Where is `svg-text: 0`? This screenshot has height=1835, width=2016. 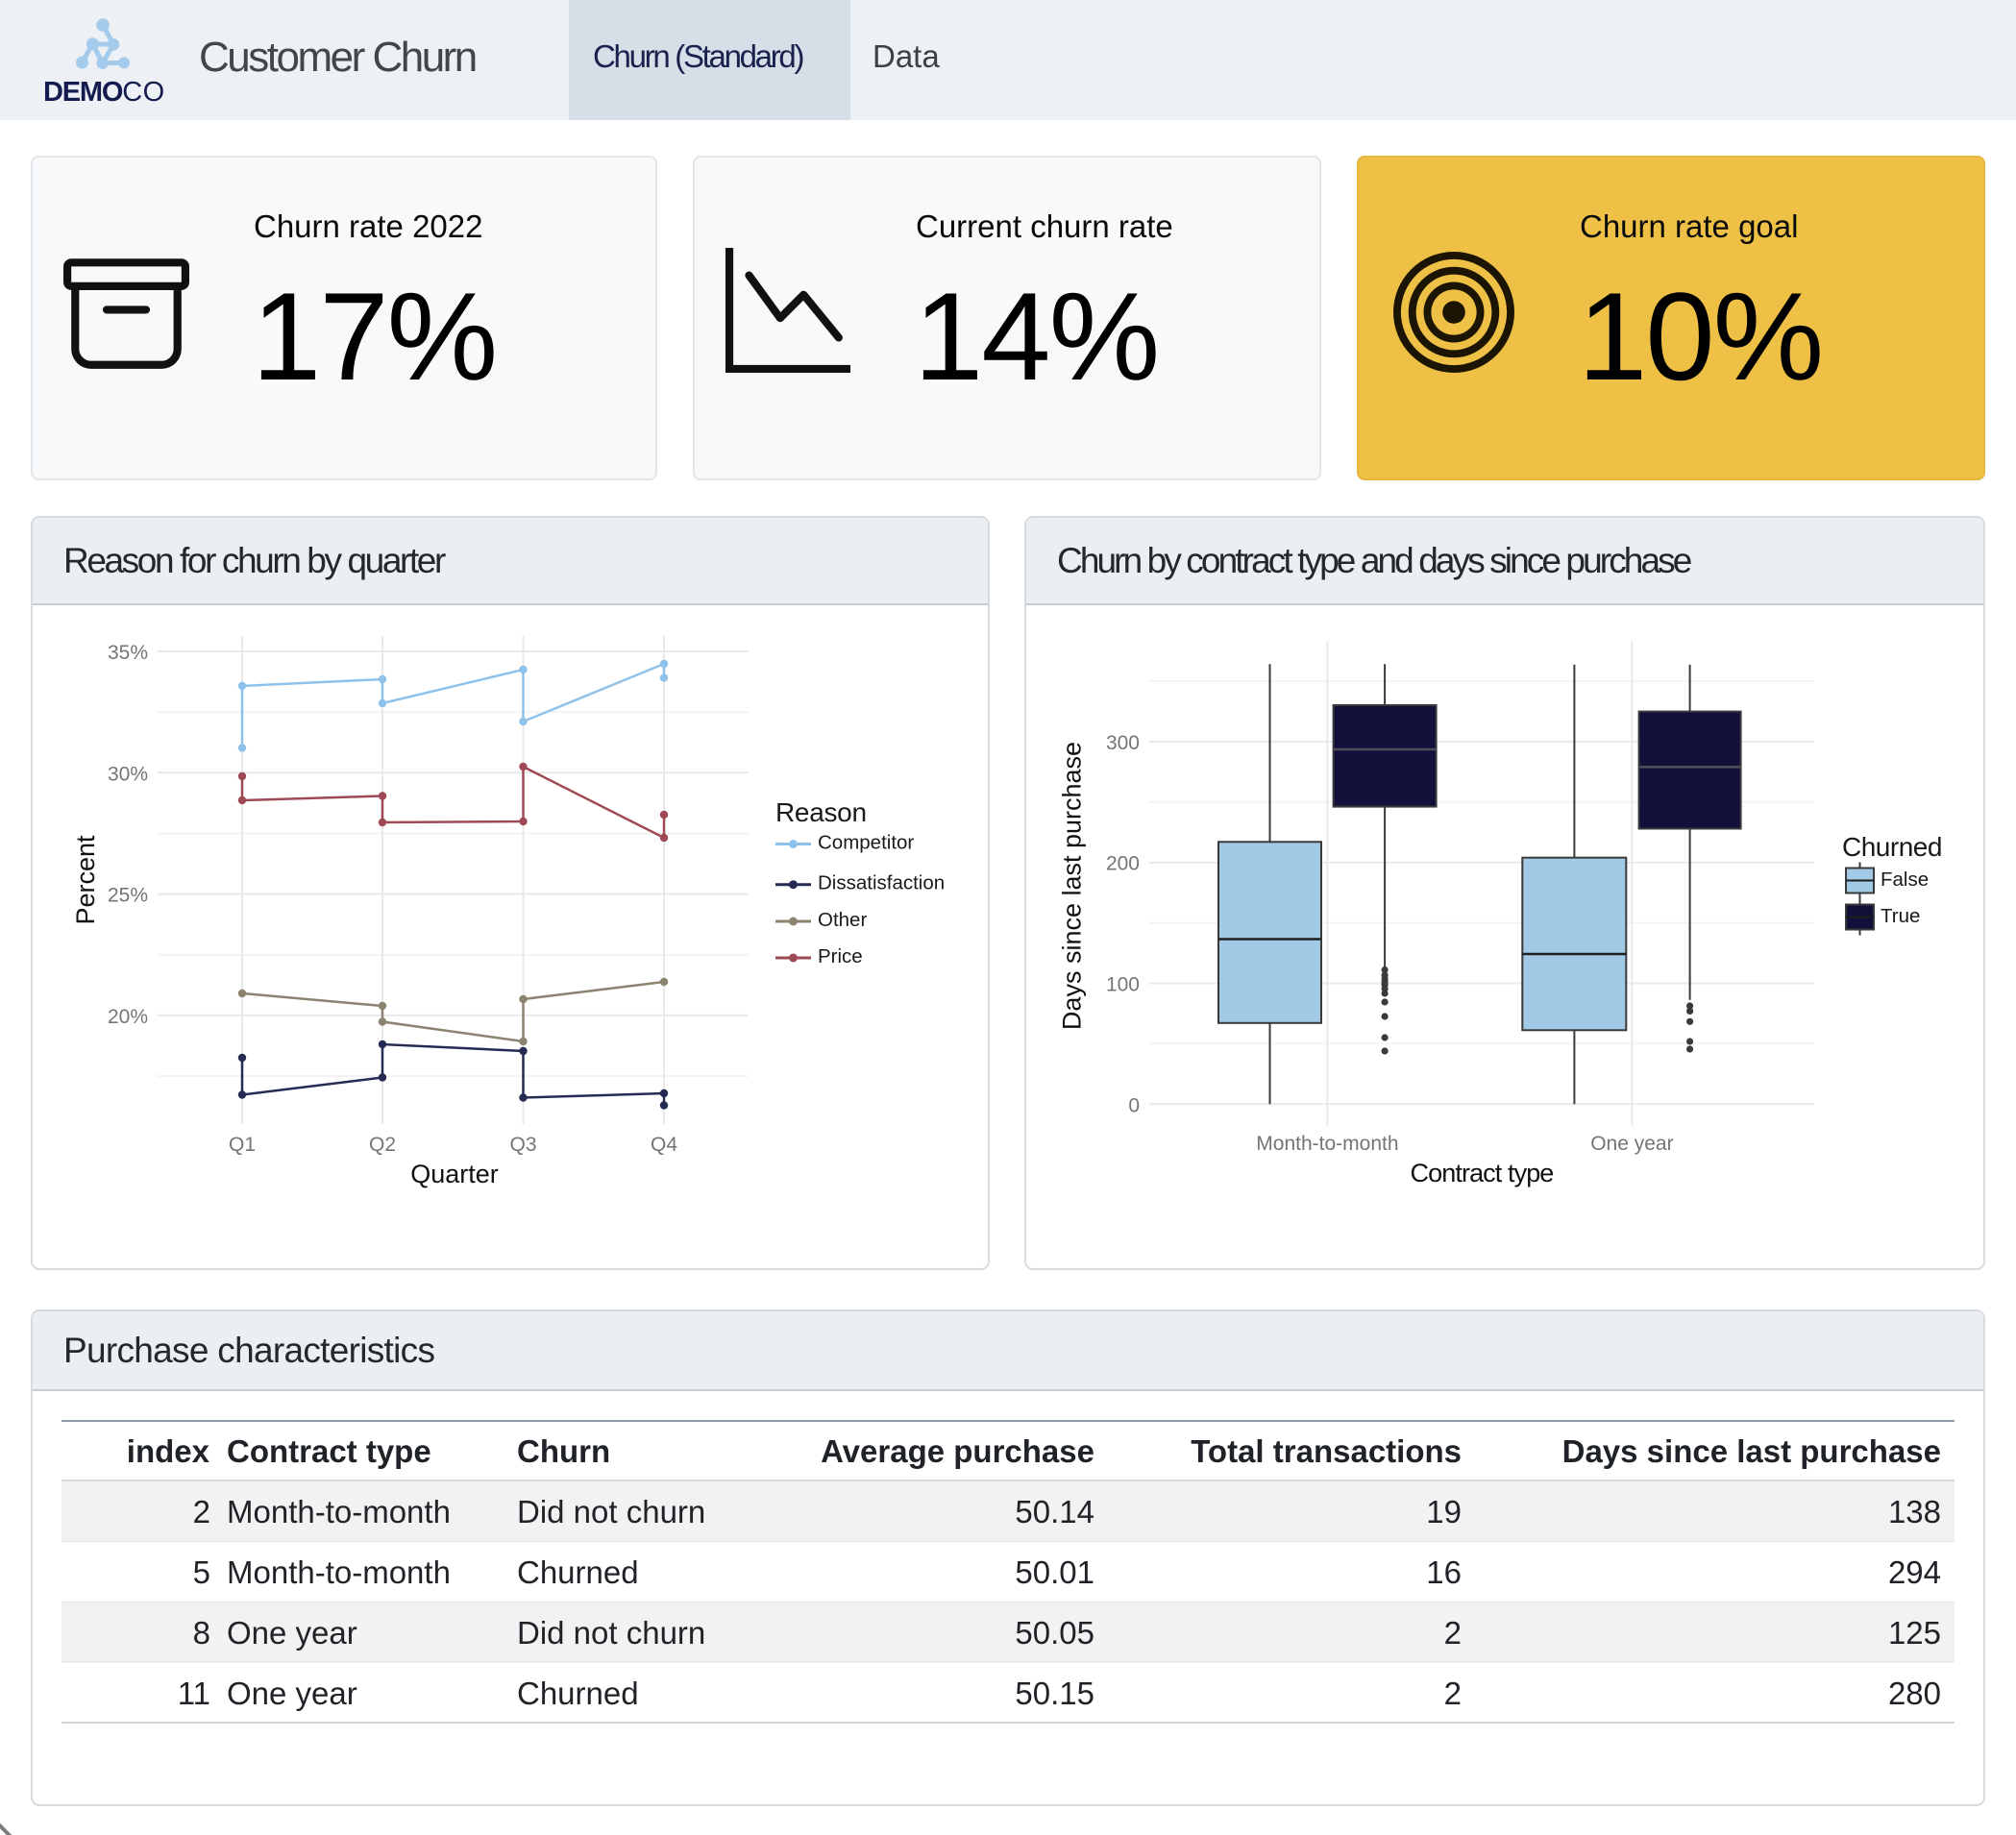 svg-text: 0 is located at coordinates (1134, 1105).